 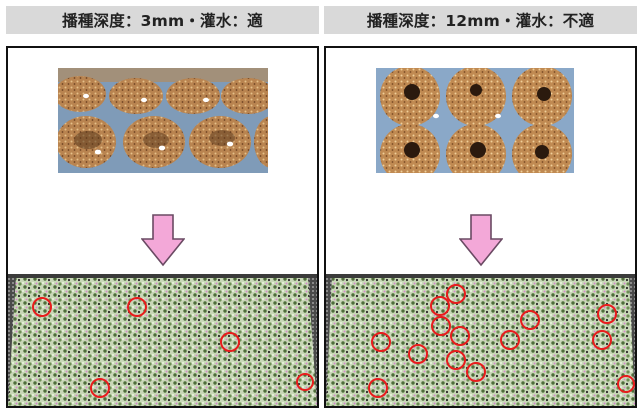 What do you see at coordinates (163, 120) in the screenshot?
I see `seeding-photo-shallow` at bounding box center [163, 120].